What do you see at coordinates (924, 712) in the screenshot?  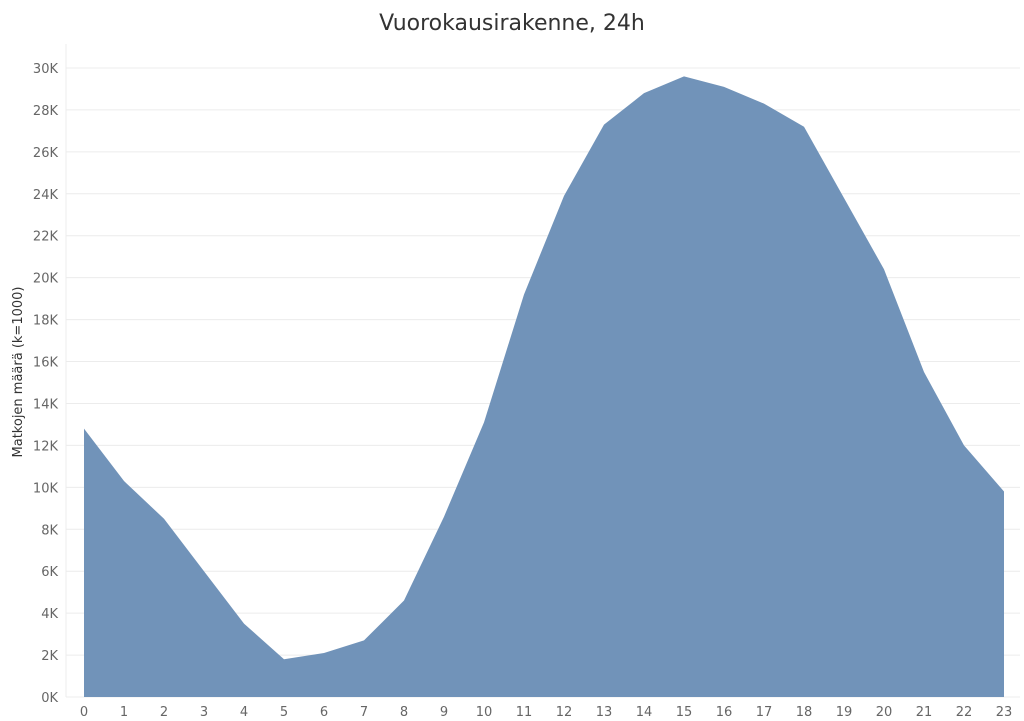 I see `x-tick-label: 21` at bounding box center [924, 712].